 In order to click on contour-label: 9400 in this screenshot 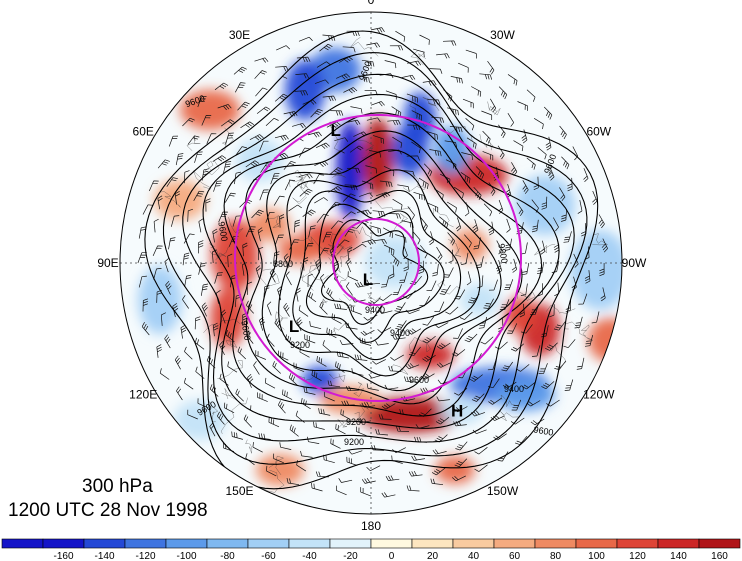, I will do `click(375, 310)`.